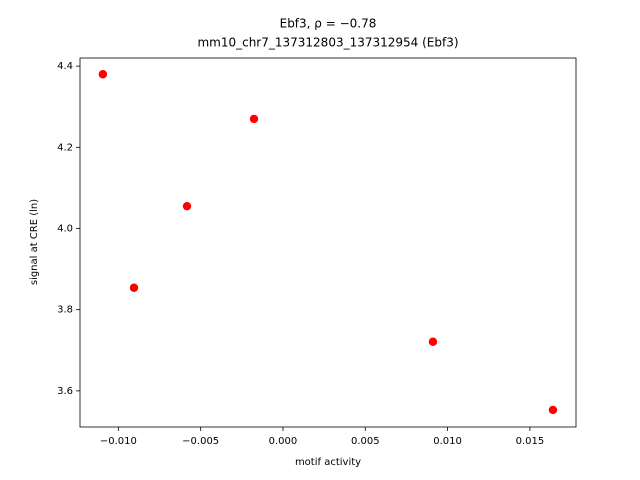  What do you see at coordinates (327, 43) in the screenshot?
I see `chart-subtitle: mm10_chr7_137312803_137312954 (Ebf3)` at bounding box center [327, 43].